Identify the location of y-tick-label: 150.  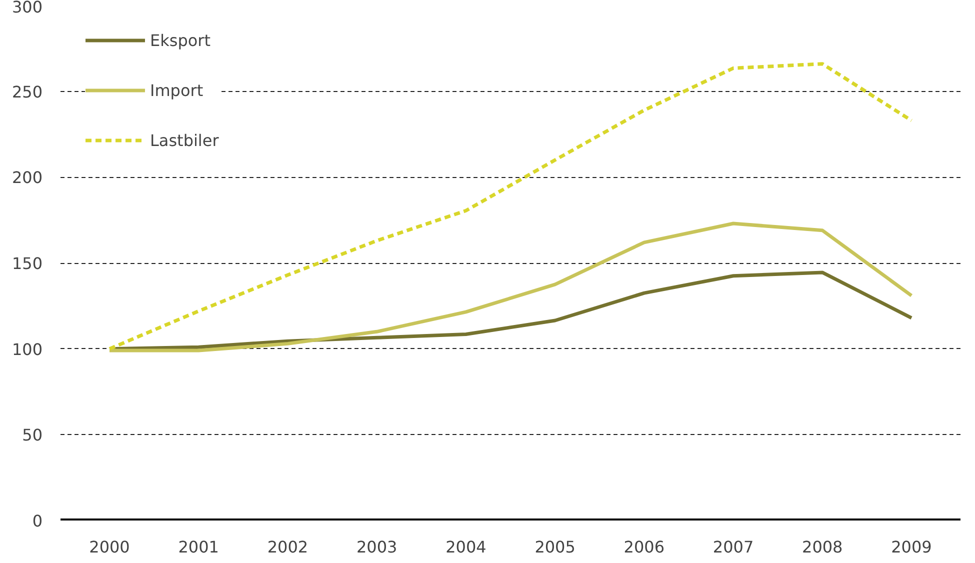
(27, 263).